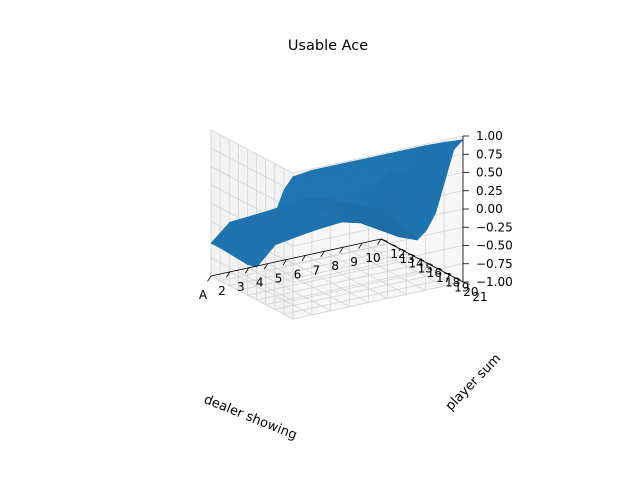 The image size is (640, 485). Describe the element at coordinates (279, 279) in the screenshot. I see `x-tick-label: 5` at that location.